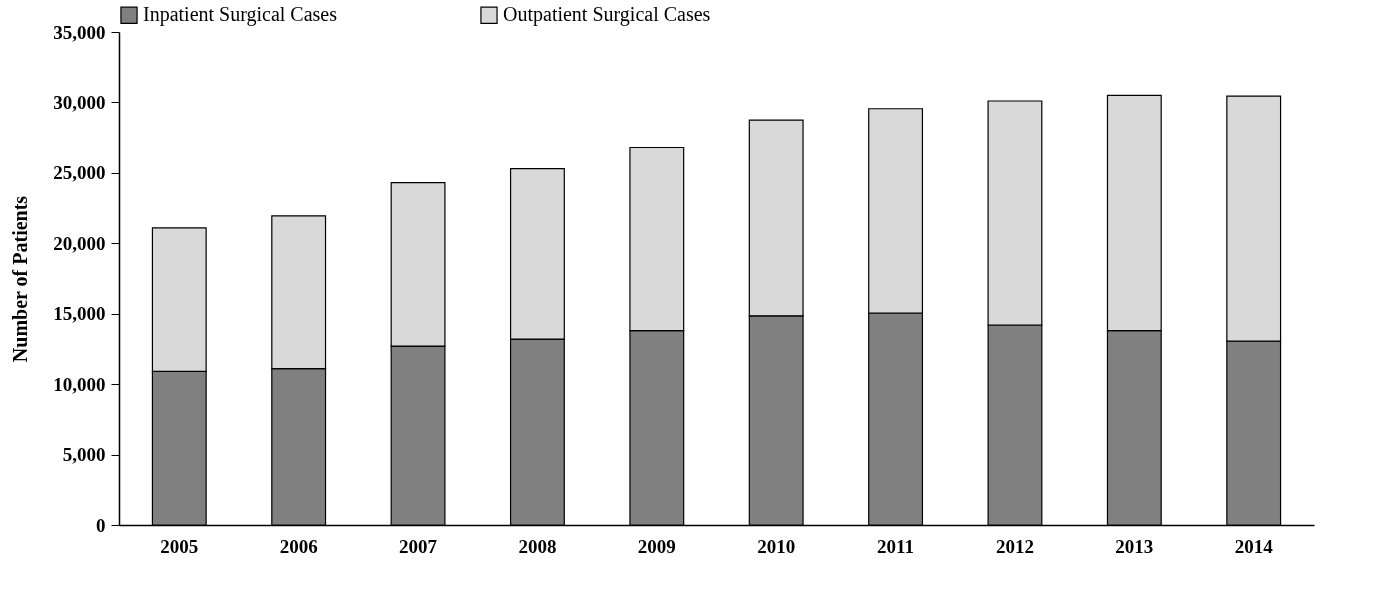  What do you see at coordinates (79, 314) in the screenshot?
I see `y-tick-label: 15,000` at bounding box center [79, 314].